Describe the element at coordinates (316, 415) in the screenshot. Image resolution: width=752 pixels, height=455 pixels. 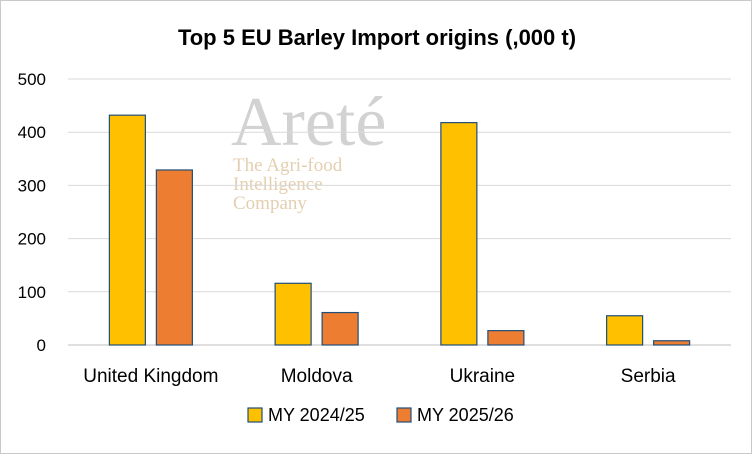
I see `legend-label: MY 2024/25` at that location.